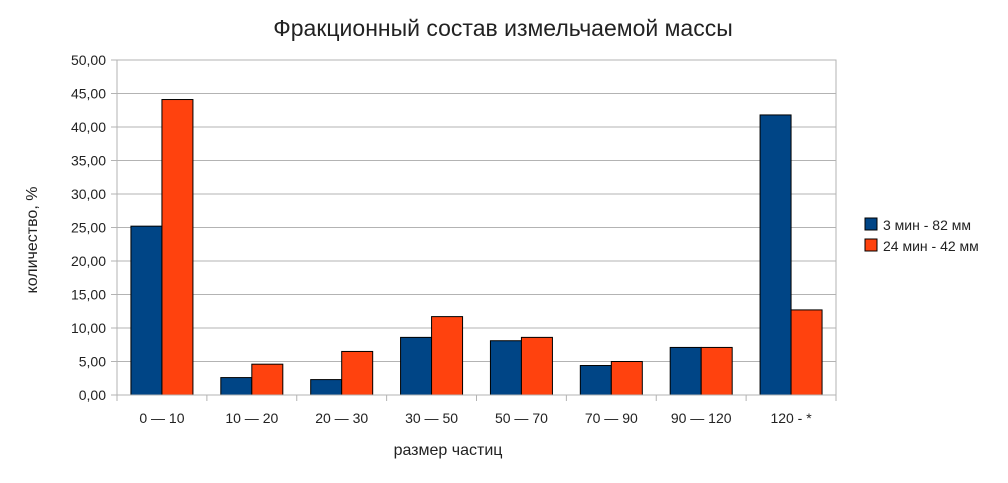  I want to click on x-tick-label: 30 — 50, so click(431, 418).